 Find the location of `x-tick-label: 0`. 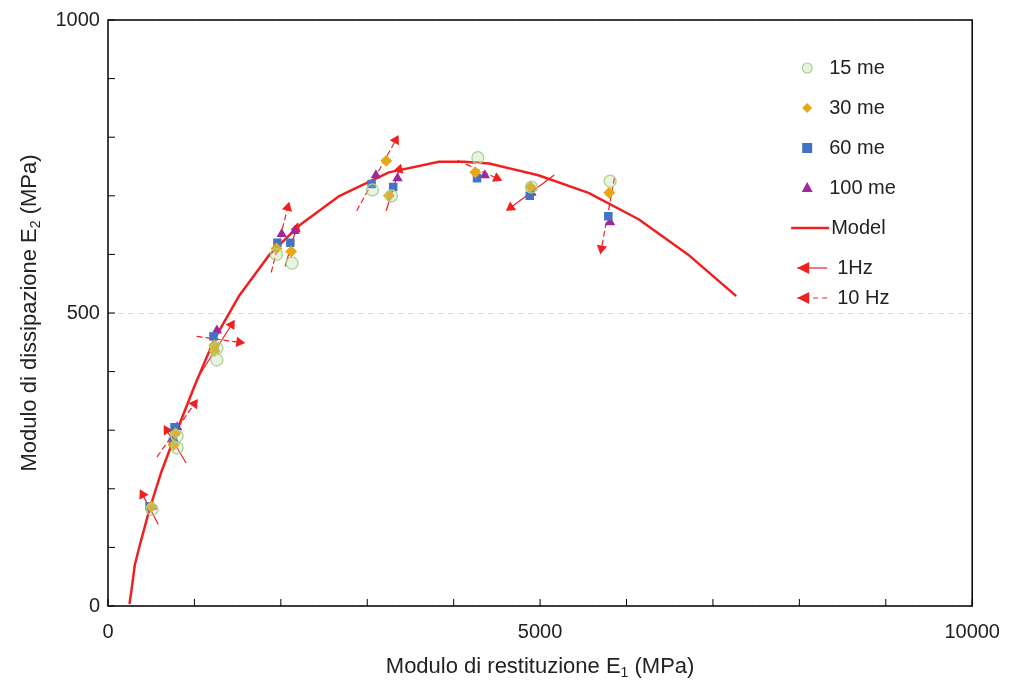

x-tick-label: 0 is located at coordinates (108, 630).